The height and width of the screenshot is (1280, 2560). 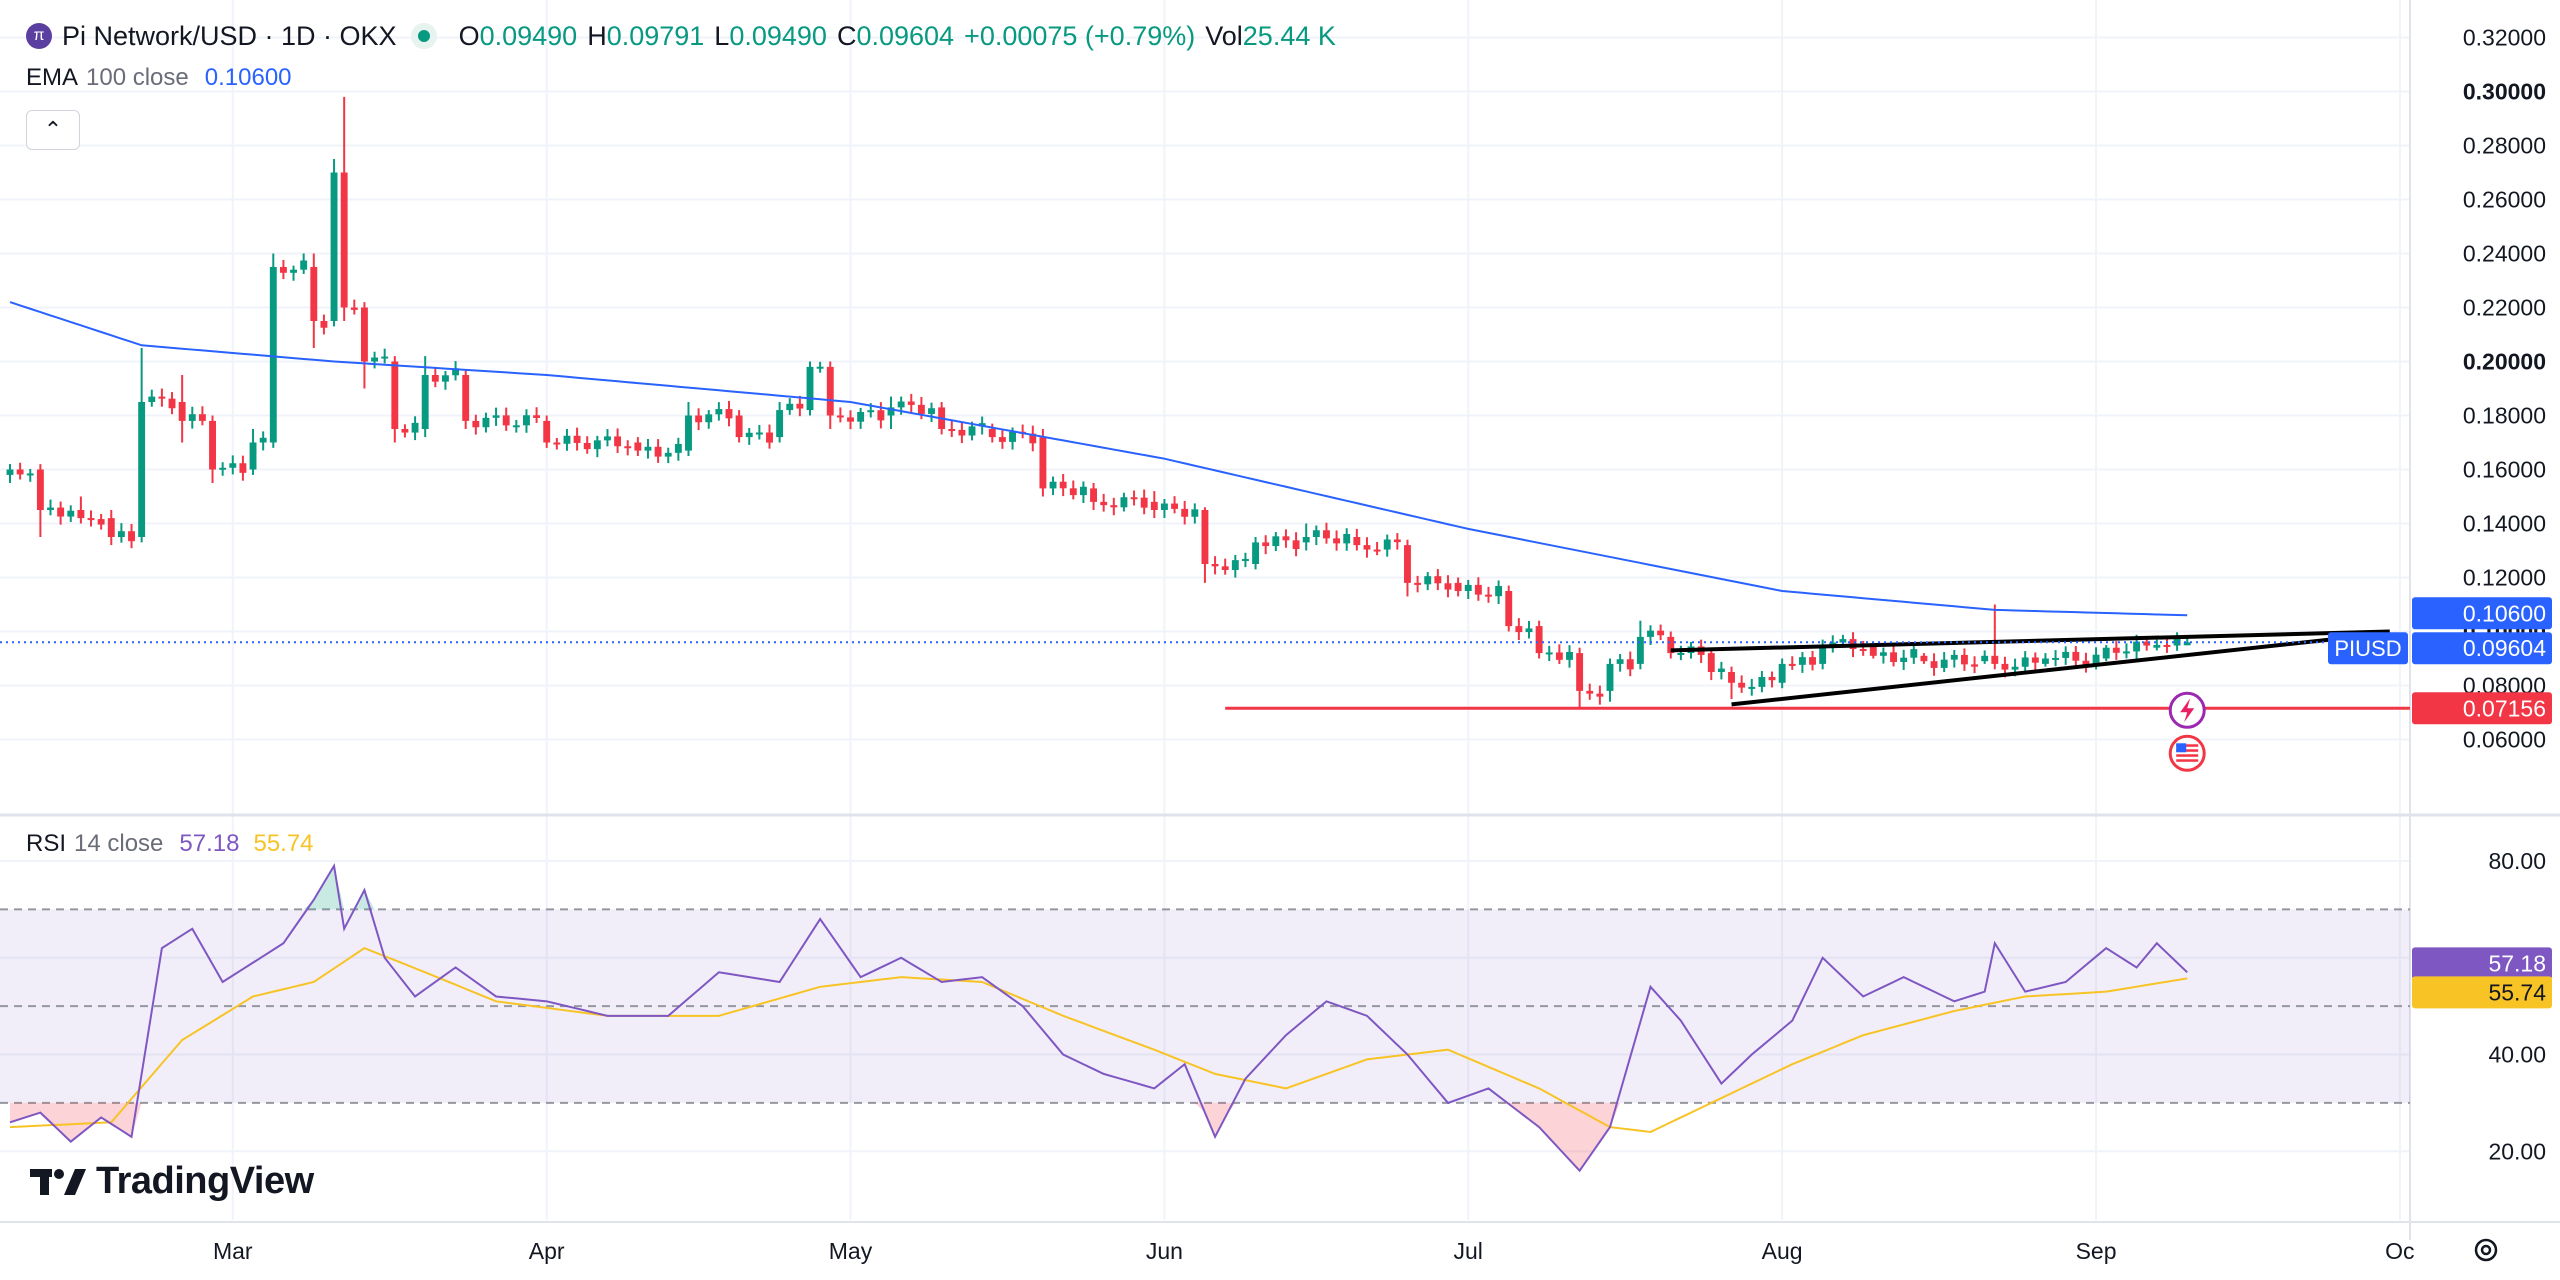 I want to click on open-value: 0.09490, so click(x=528, y=35).